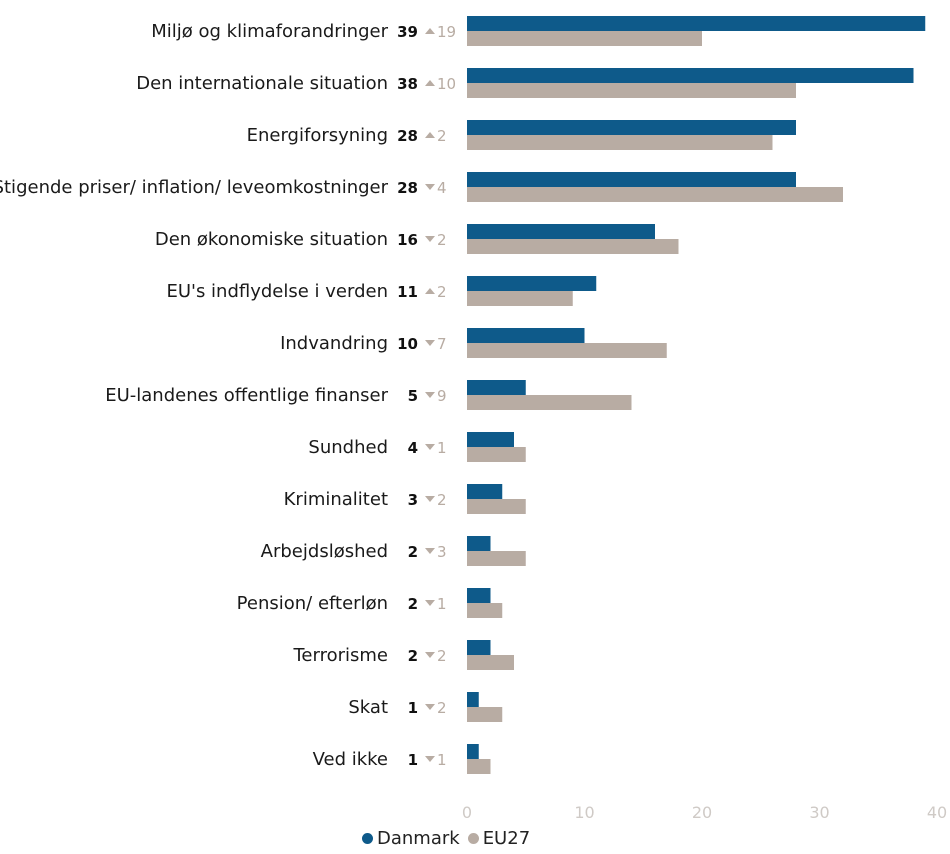 The image size is (950, 854). Describe the element at coordinates (324, 551) in the screenshot. I see `category-label: Arbejdsløshed` at that location.